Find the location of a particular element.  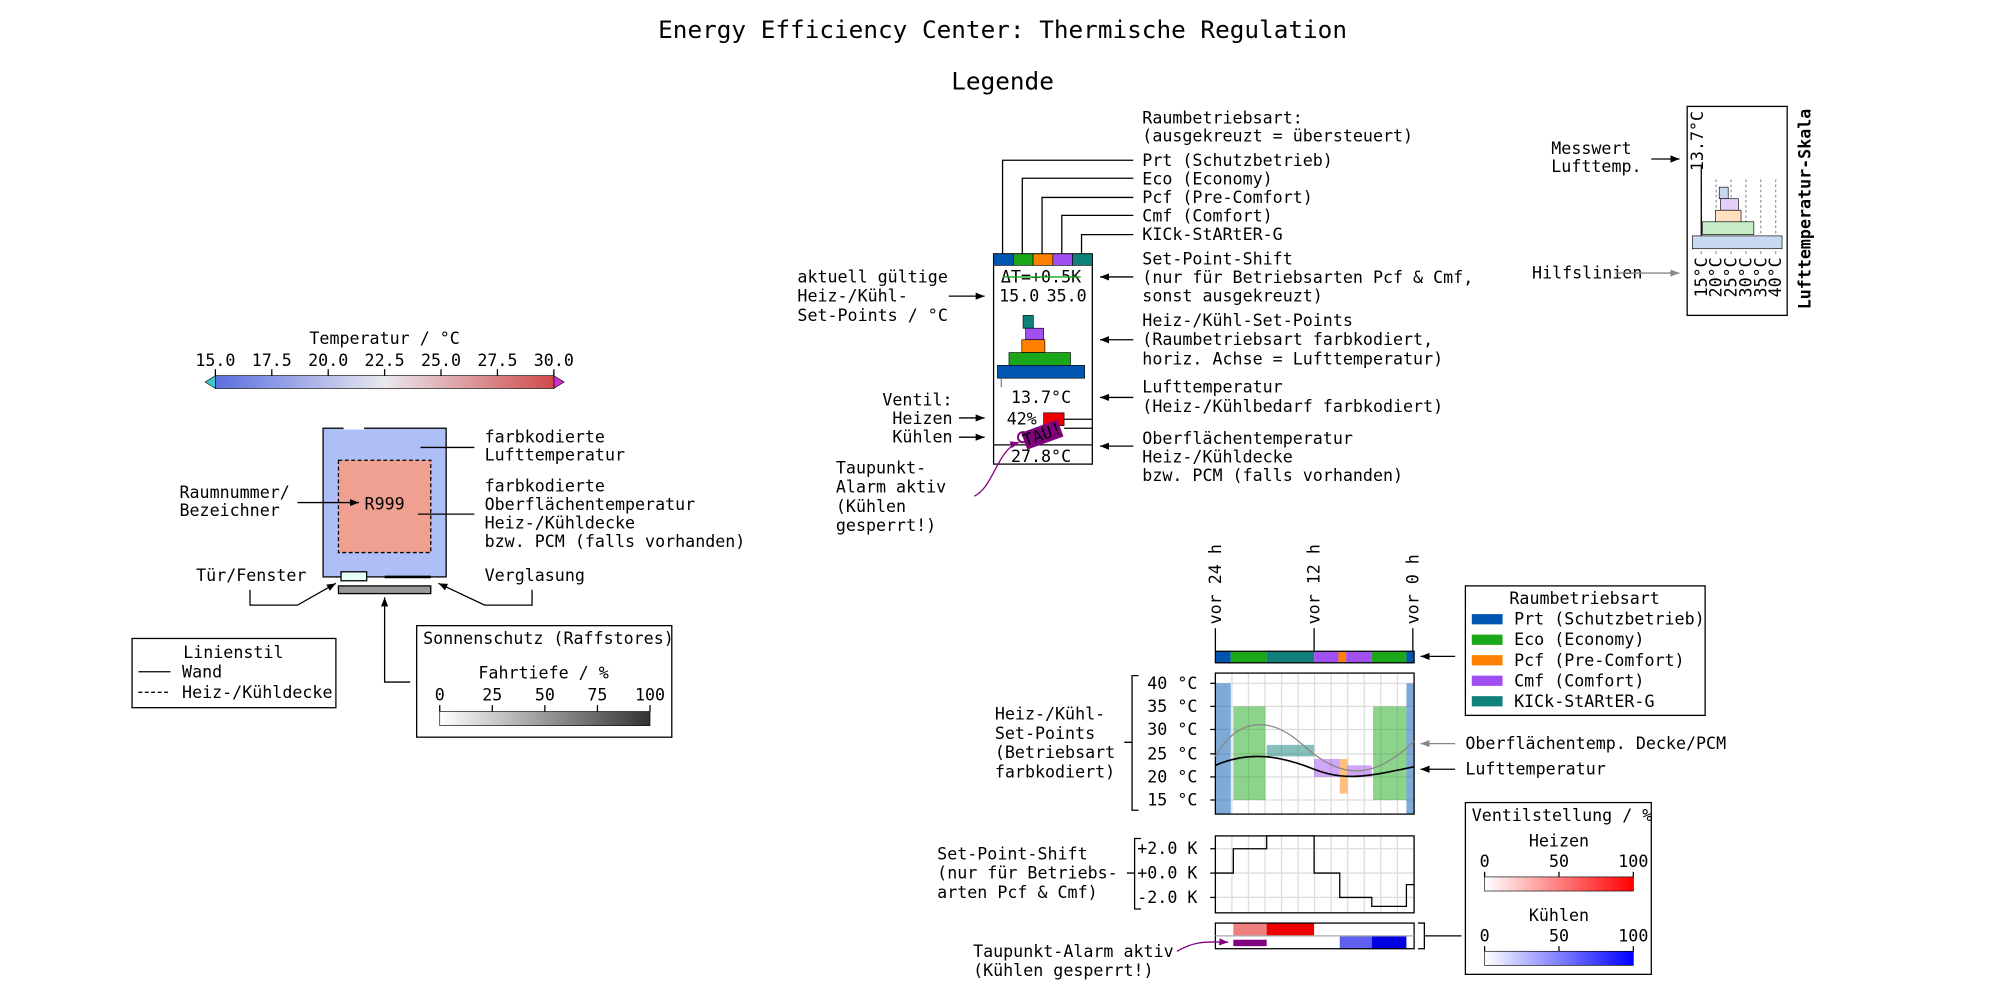

label: 35 °C is located at coordinates (1172, 706).